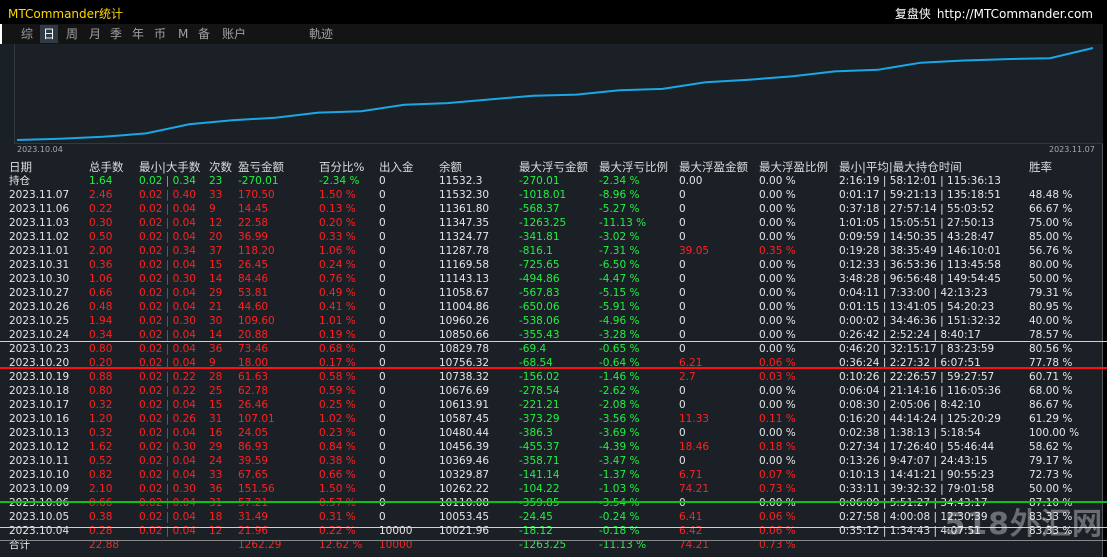 This screenshot has width=1107, height=557. Describe the element at coordinates (216, 447) in the screenshot. I see `table-cell: 29` at that location.